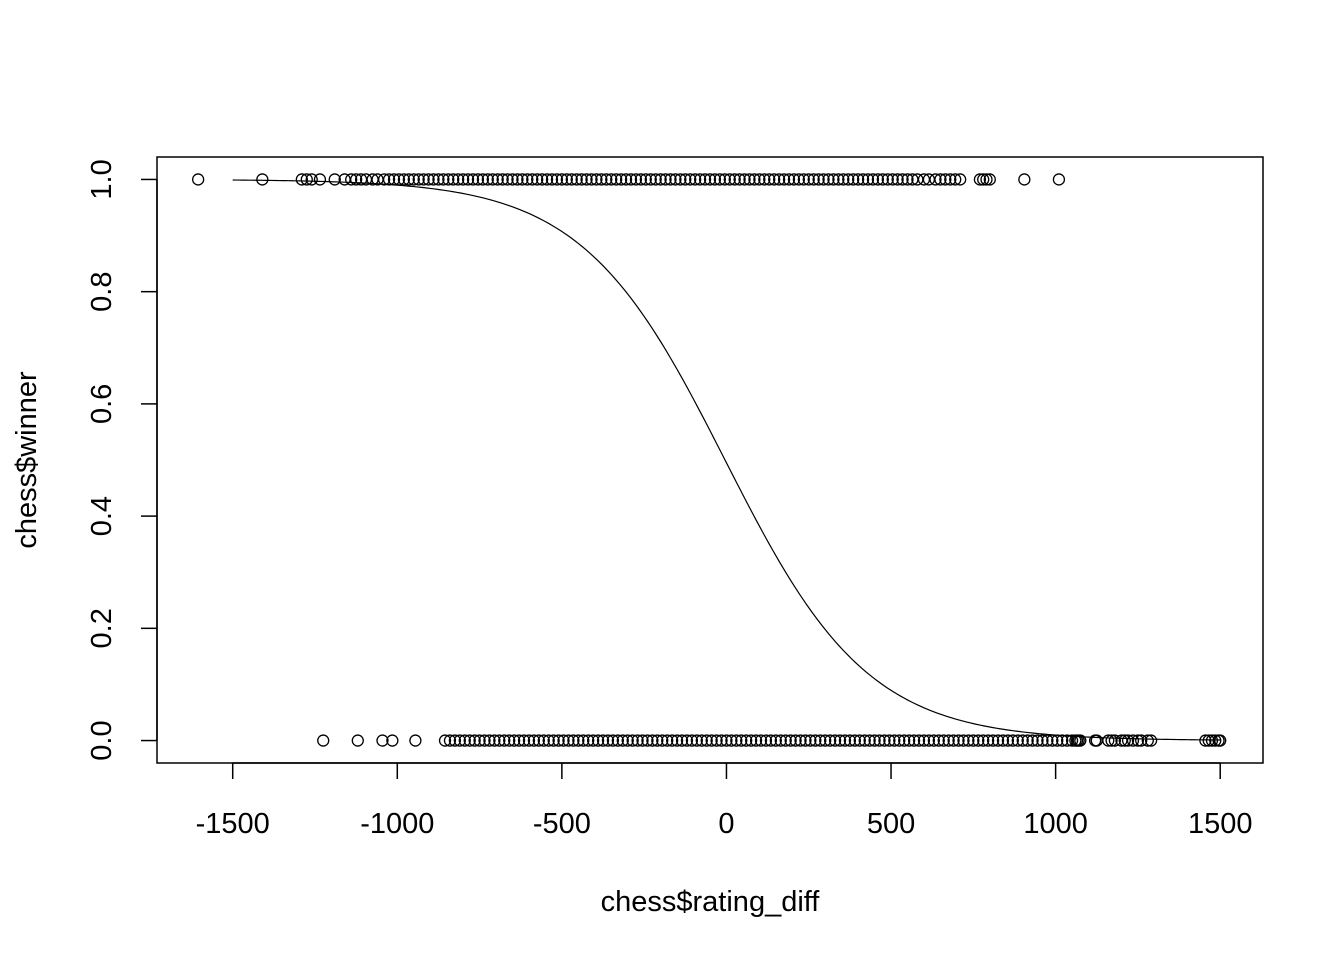 The width and height of the screenshot is (1344, 960). Describe the element at coordinates (1055, 824) in the screenshot. I see `x-tick-label: 1000` at that location.